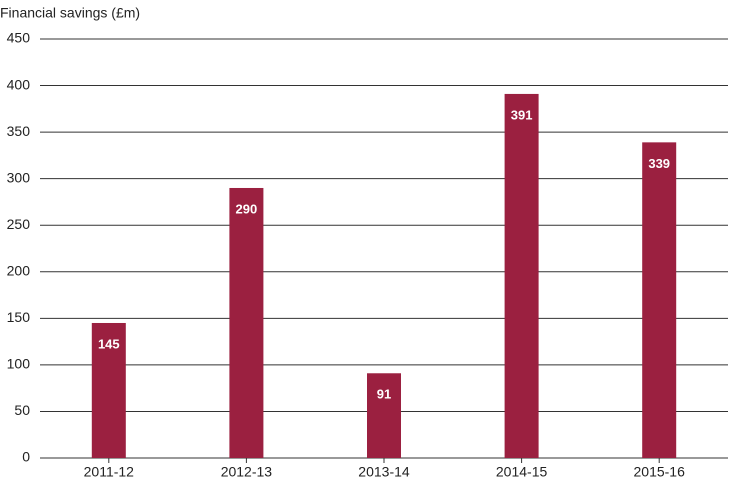  What do you see at coordinates (522, 472) in the screenshot?
I see `x-tick-label: 2014-15` at bounding box center [522, 472].